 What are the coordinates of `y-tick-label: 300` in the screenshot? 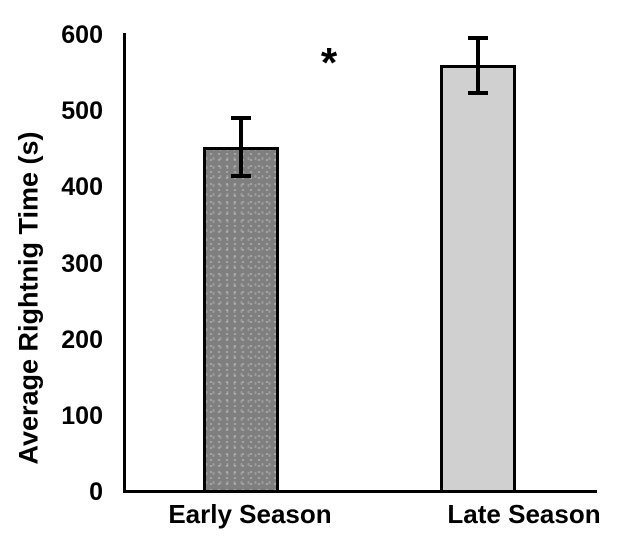 It's located at (82, 263).